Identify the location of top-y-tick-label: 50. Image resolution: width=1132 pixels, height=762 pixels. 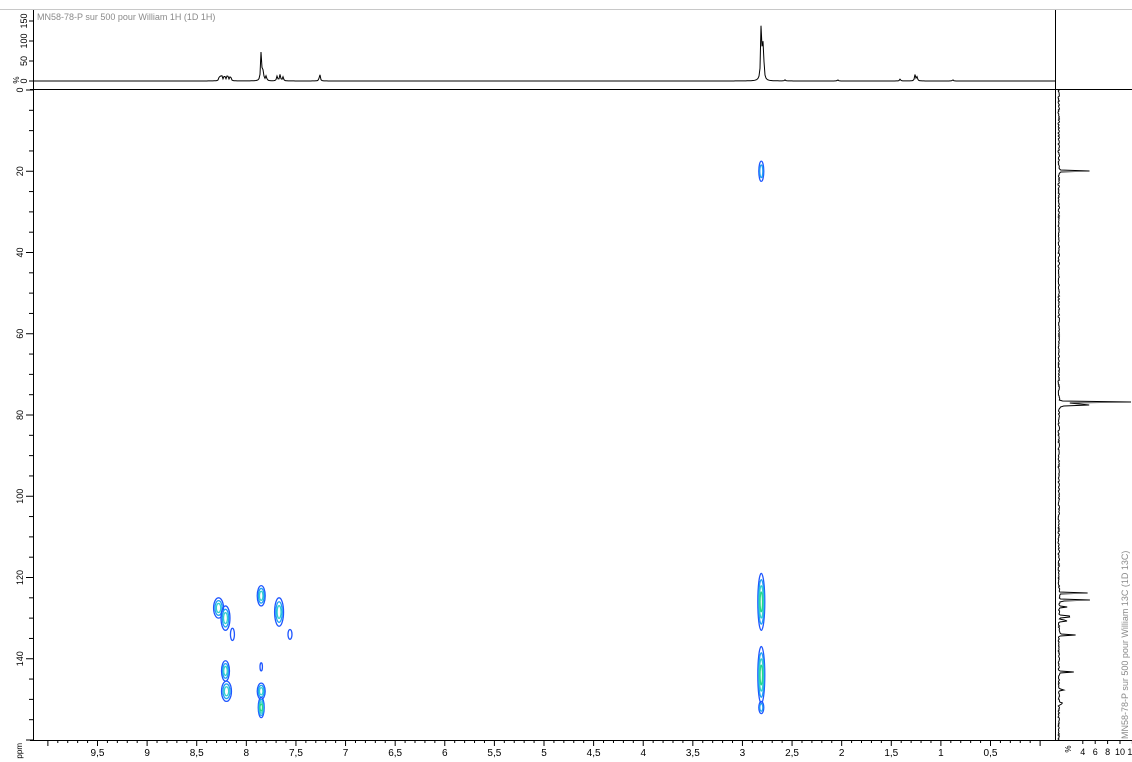
(24, 61).